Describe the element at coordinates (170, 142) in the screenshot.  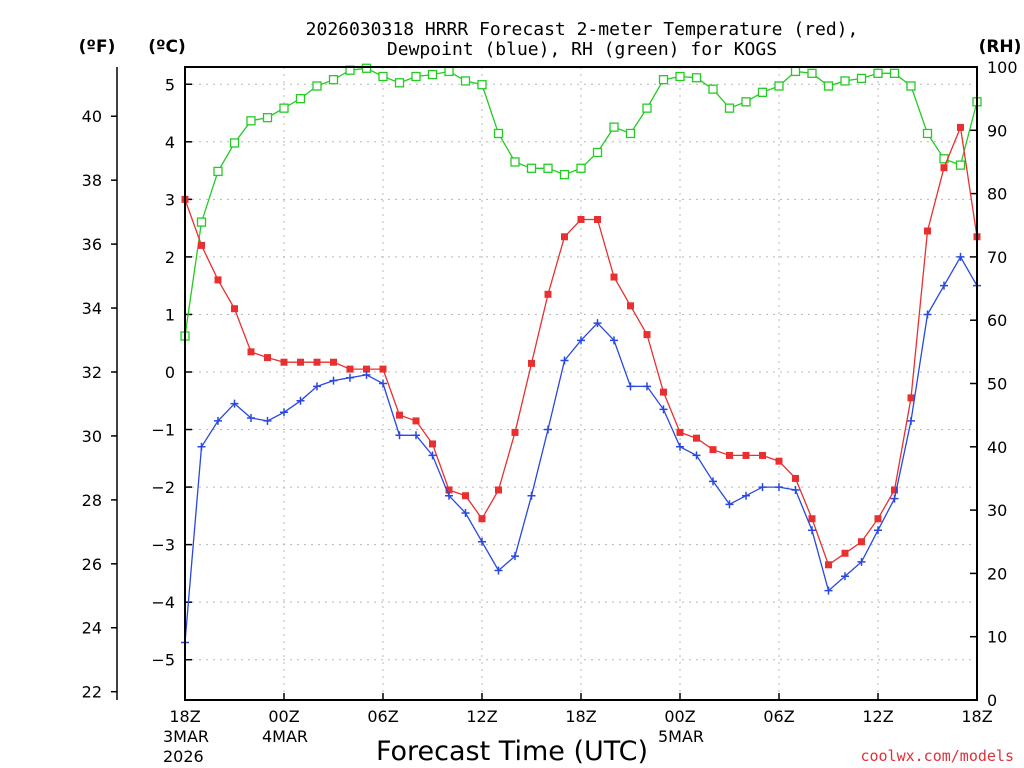
I see `celsius-tick-label: 4` at that location.